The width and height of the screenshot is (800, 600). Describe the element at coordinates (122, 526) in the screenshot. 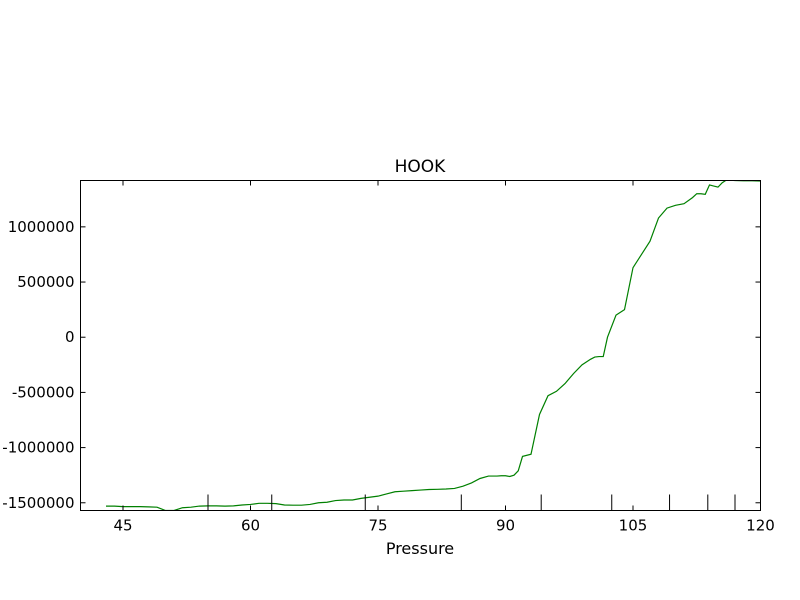

I see `x-tick-label: 45` at that location.